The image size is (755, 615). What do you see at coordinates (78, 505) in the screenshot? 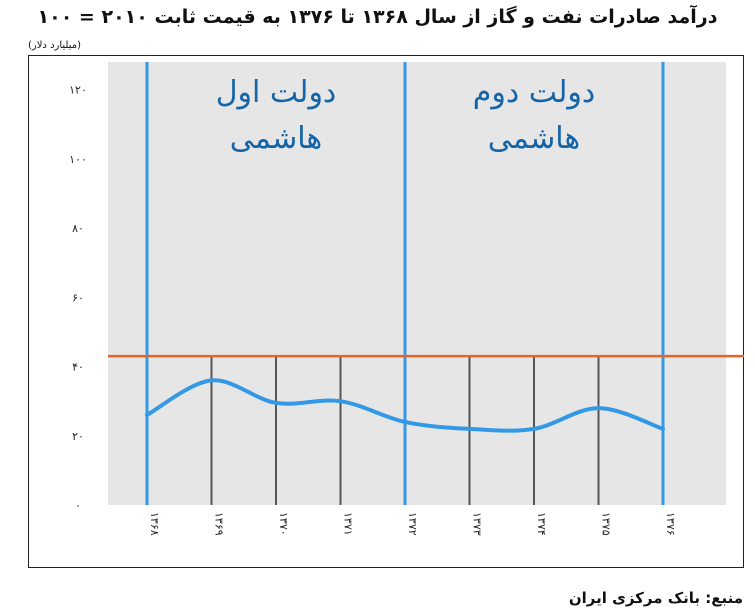
I see `y-tick-label: ۰` at bounding box center [78, 505].